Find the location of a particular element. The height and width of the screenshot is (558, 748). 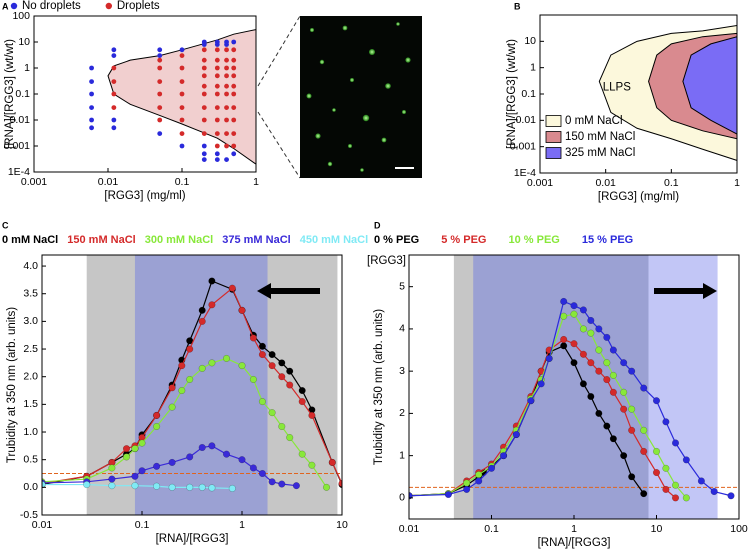

legend-label: 325 mM NaCl is located at coordinates (600, 153).